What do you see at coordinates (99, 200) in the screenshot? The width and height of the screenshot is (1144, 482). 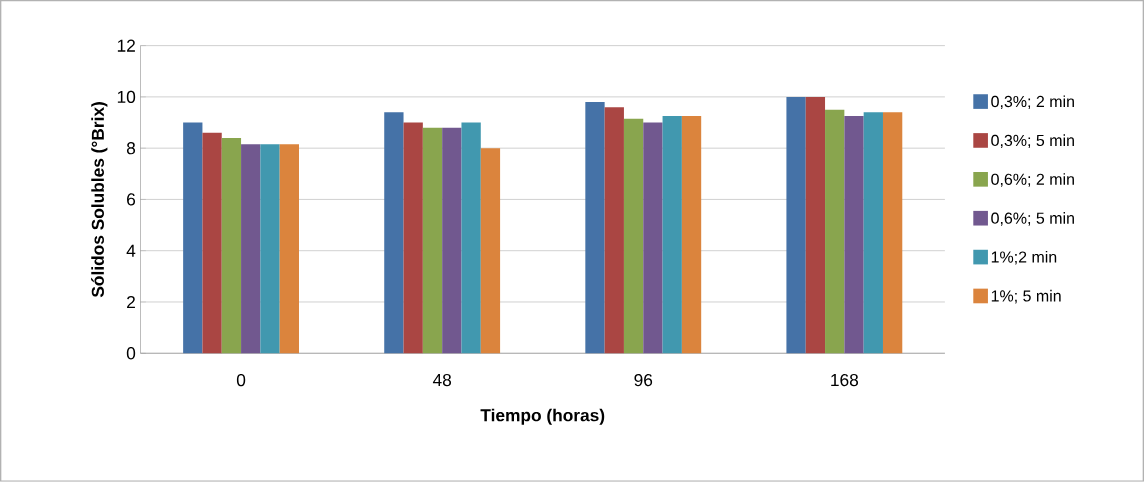 I see `y-axis-title: Sólidos Solubles (°Brix)` at bounding box center [99, 200].